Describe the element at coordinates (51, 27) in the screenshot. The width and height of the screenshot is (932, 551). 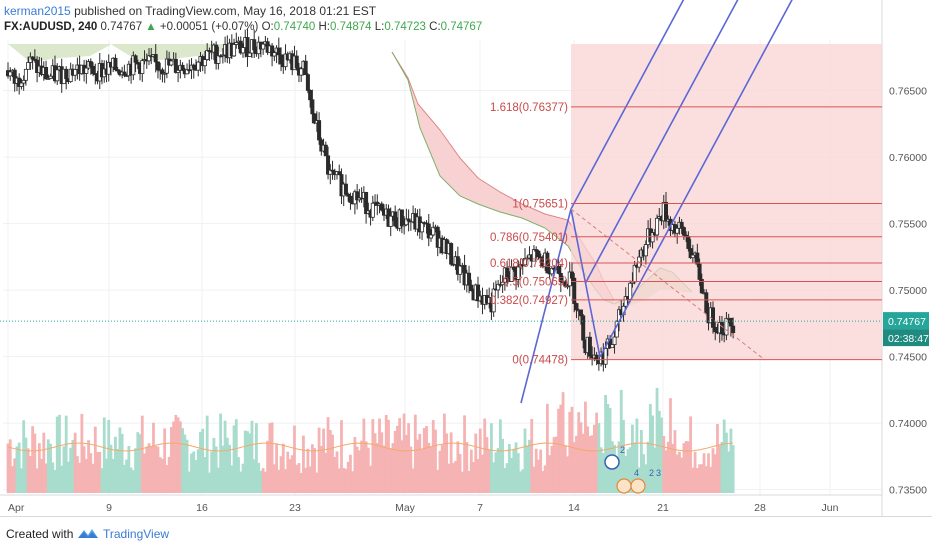
I see `symbol-label: FX:AUDUSD, 240` at that location.